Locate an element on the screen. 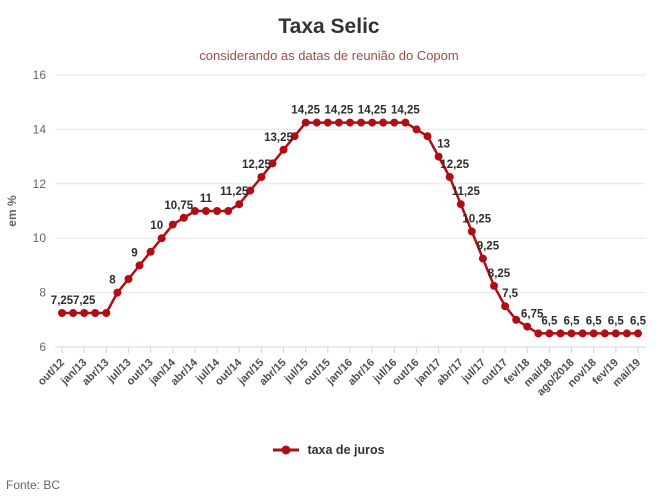  svg-text: 8,25 is located at coordinates (499, 274).